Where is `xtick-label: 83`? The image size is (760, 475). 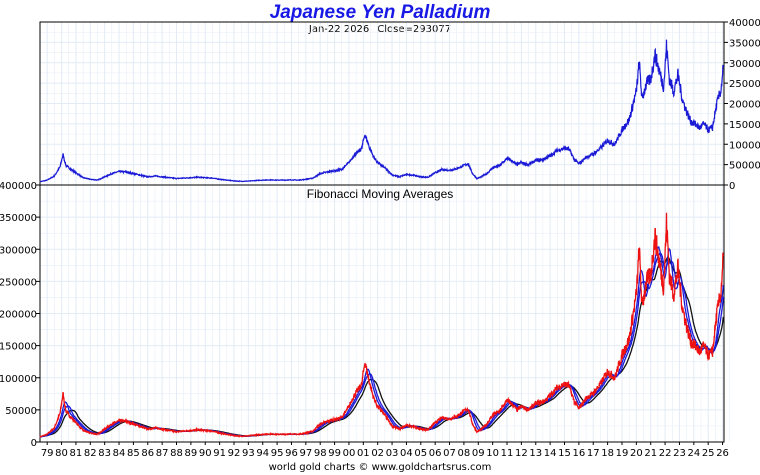
xtick-label: 83 is located at coordinates (104, 453).